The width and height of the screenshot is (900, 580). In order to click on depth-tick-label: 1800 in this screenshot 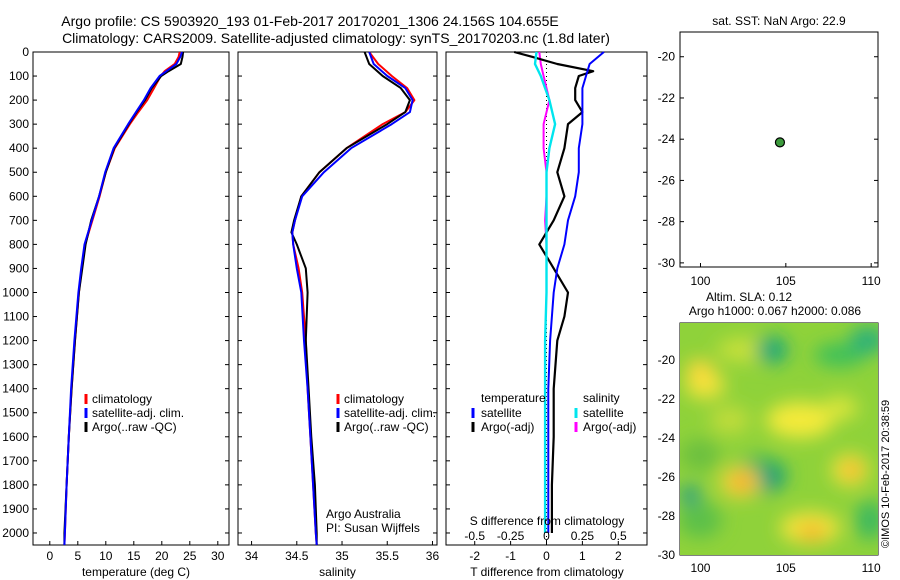, I will do `click(15, 485)`.